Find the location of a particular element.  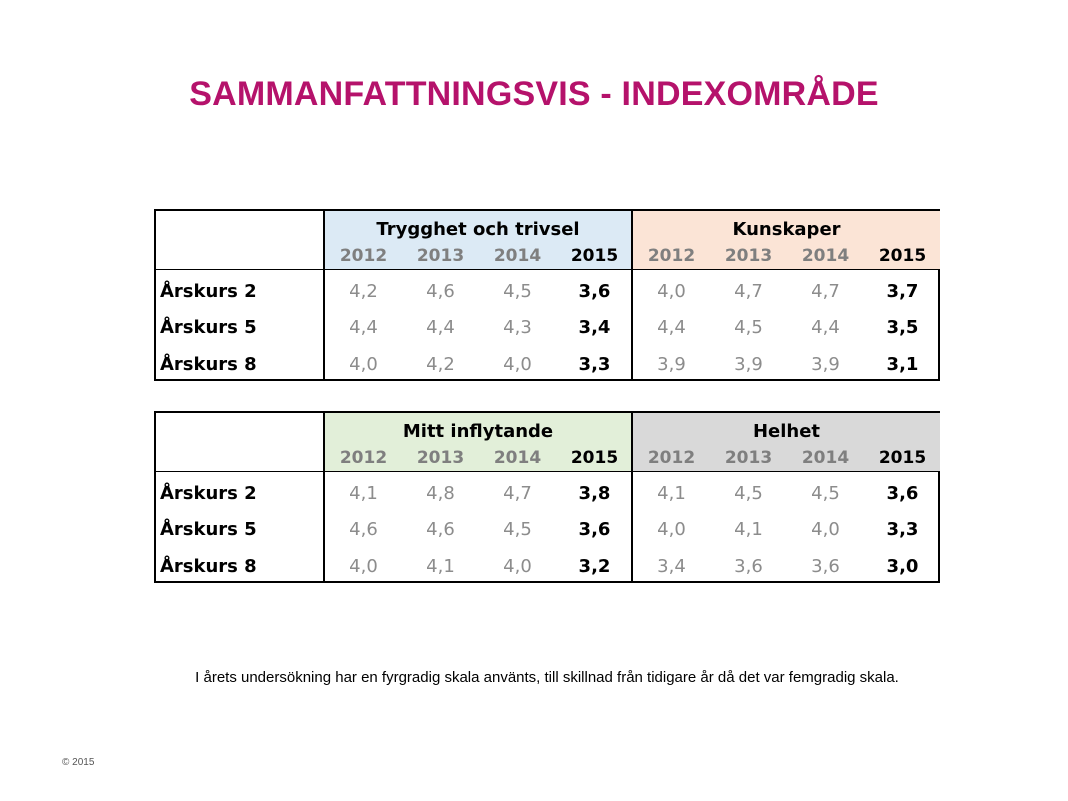

value-cell: 3,8 is located at coordinates (594, 493).